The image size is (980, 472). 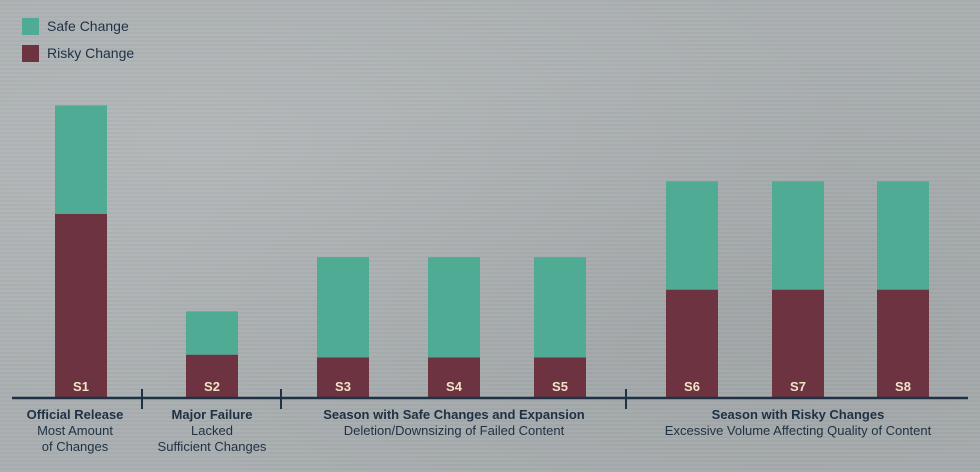 What do you see at coordinates (454, 430) in the screenshot?
I see `group-subtitle: Deletion/Downsizing of Failed Content` at bounding box center [454, 430].